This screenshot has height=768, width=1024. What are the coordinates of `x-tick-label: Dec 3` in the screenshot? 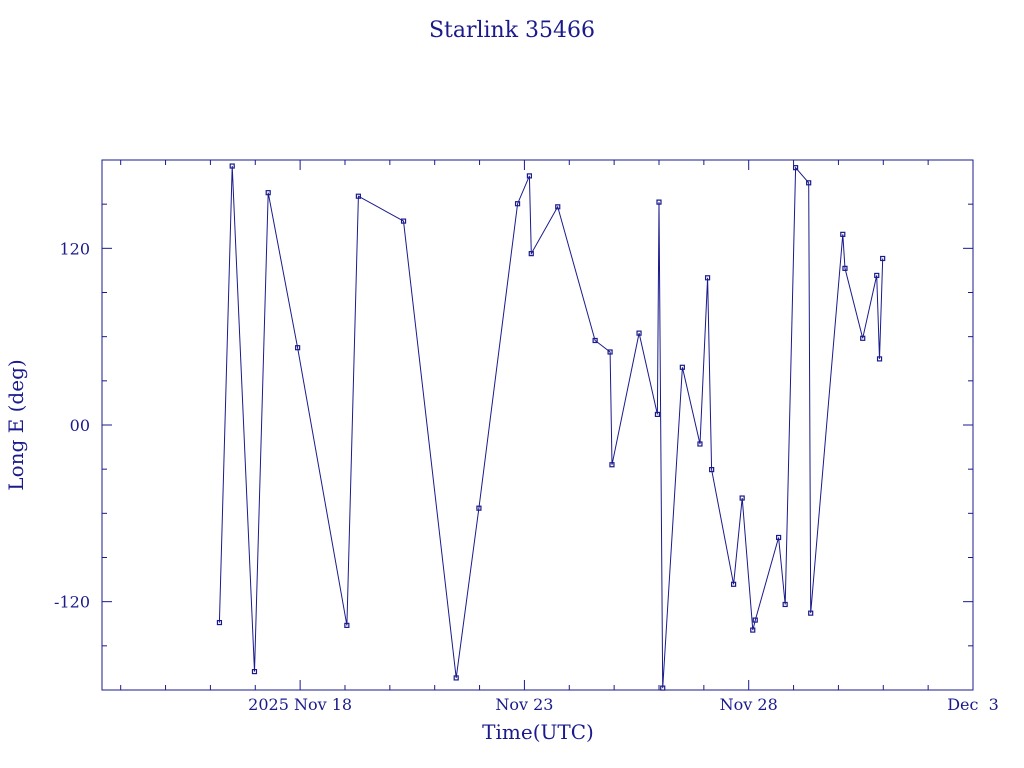 It's located at (973, 704).